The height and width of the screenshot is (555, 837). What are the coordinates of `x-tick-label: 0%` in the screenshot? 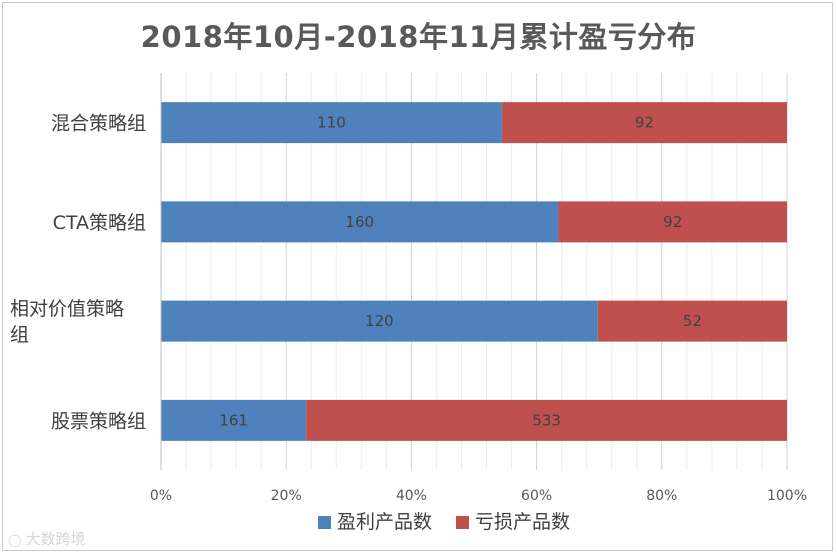 It's located at (161, 496).